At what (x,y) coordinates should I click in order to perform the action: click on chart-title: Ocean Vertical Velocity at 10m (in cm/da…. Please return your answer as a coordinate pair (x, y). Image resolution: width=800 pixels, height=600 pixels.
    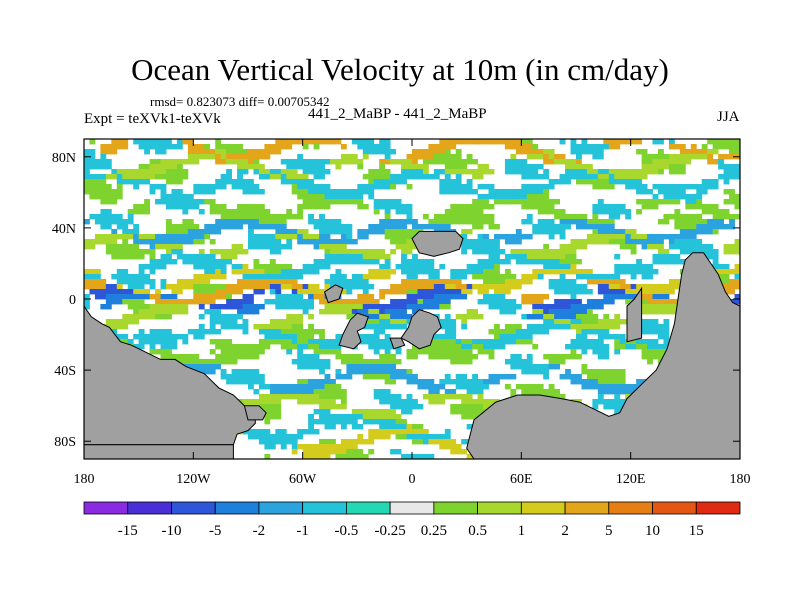
    Looking at the image, I should click on (400, 69).